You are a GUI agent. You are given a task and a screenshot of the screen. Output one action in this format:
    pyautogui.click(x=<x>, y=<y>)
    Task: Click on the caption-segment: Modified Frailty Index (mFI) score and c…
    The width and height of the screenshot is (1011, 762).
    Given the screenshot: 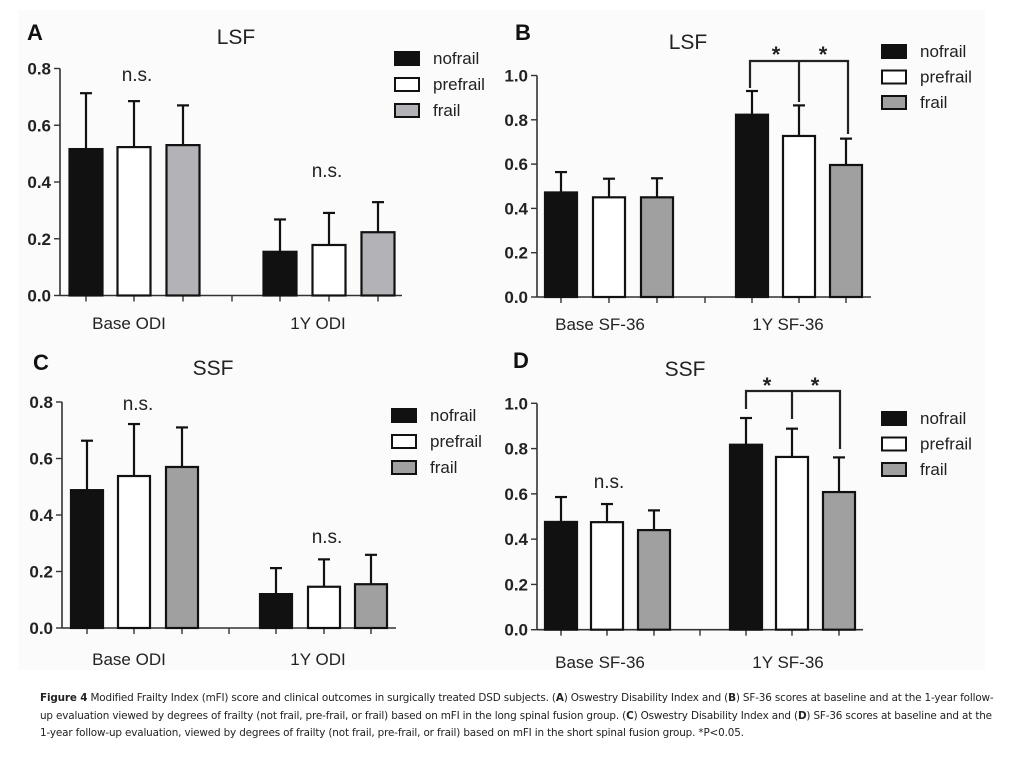 What is the action you would take?
    pyautogui.click(x=321, y=698)
    